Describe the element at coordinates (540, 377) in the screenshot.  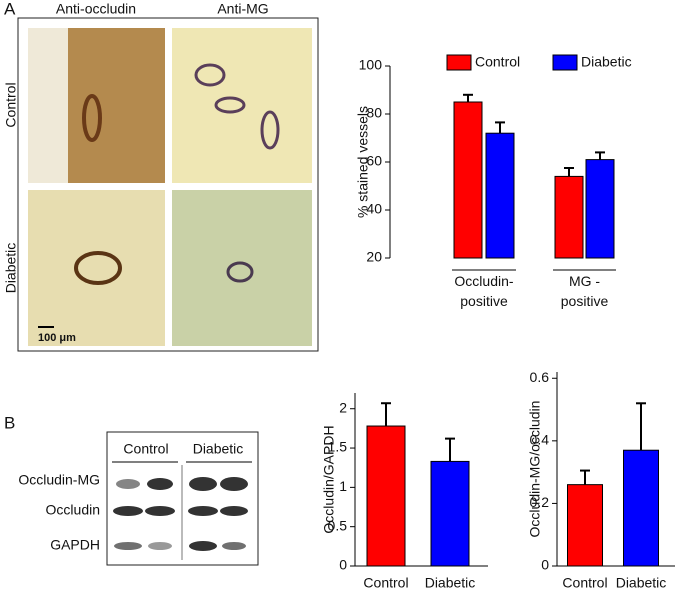
I see `y-tick-label: 0.6` at that location.